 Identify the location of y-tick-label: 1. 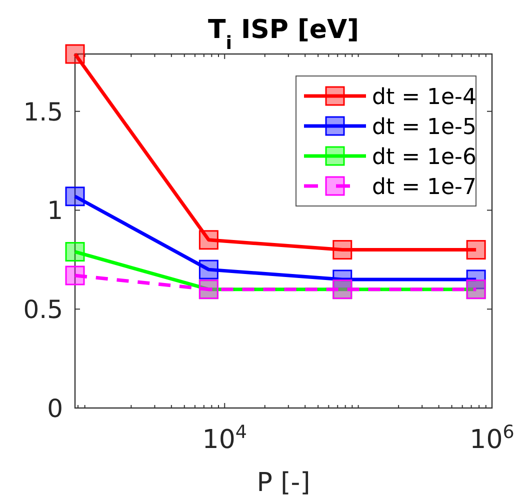
(55, 211).